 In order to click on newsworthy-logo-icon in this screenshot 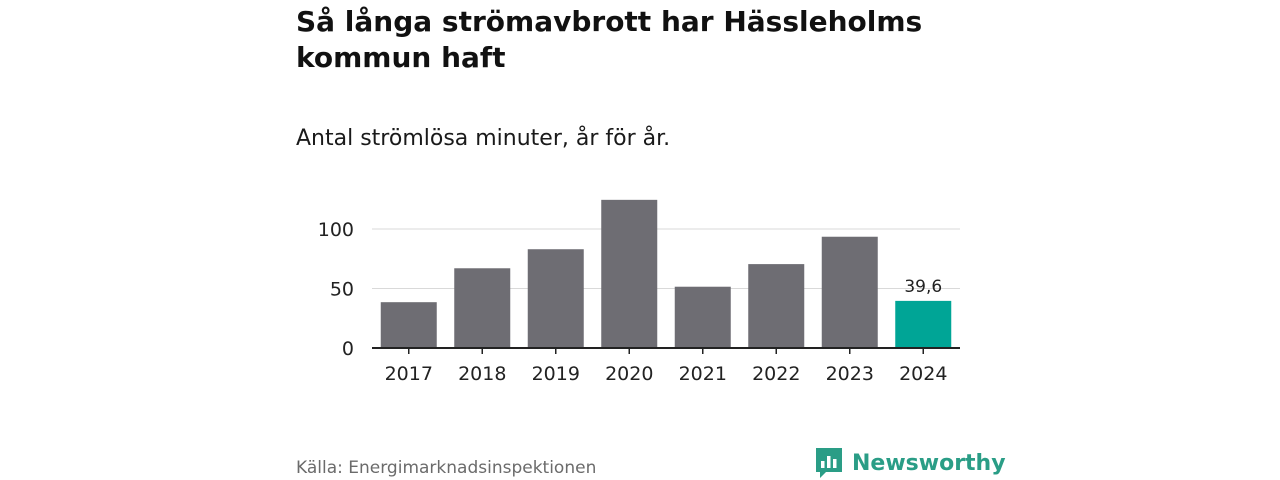, I will do `click(829, 463)`.